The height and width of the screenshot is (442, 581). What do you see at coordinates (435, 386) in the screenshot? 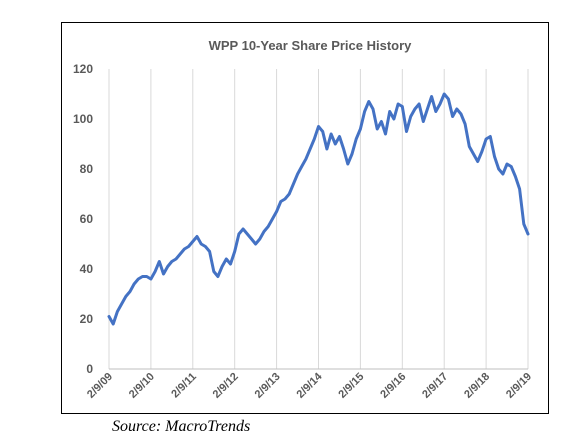
I see `x-tick-label: 2/9/17` at bounding box center [435, 386].